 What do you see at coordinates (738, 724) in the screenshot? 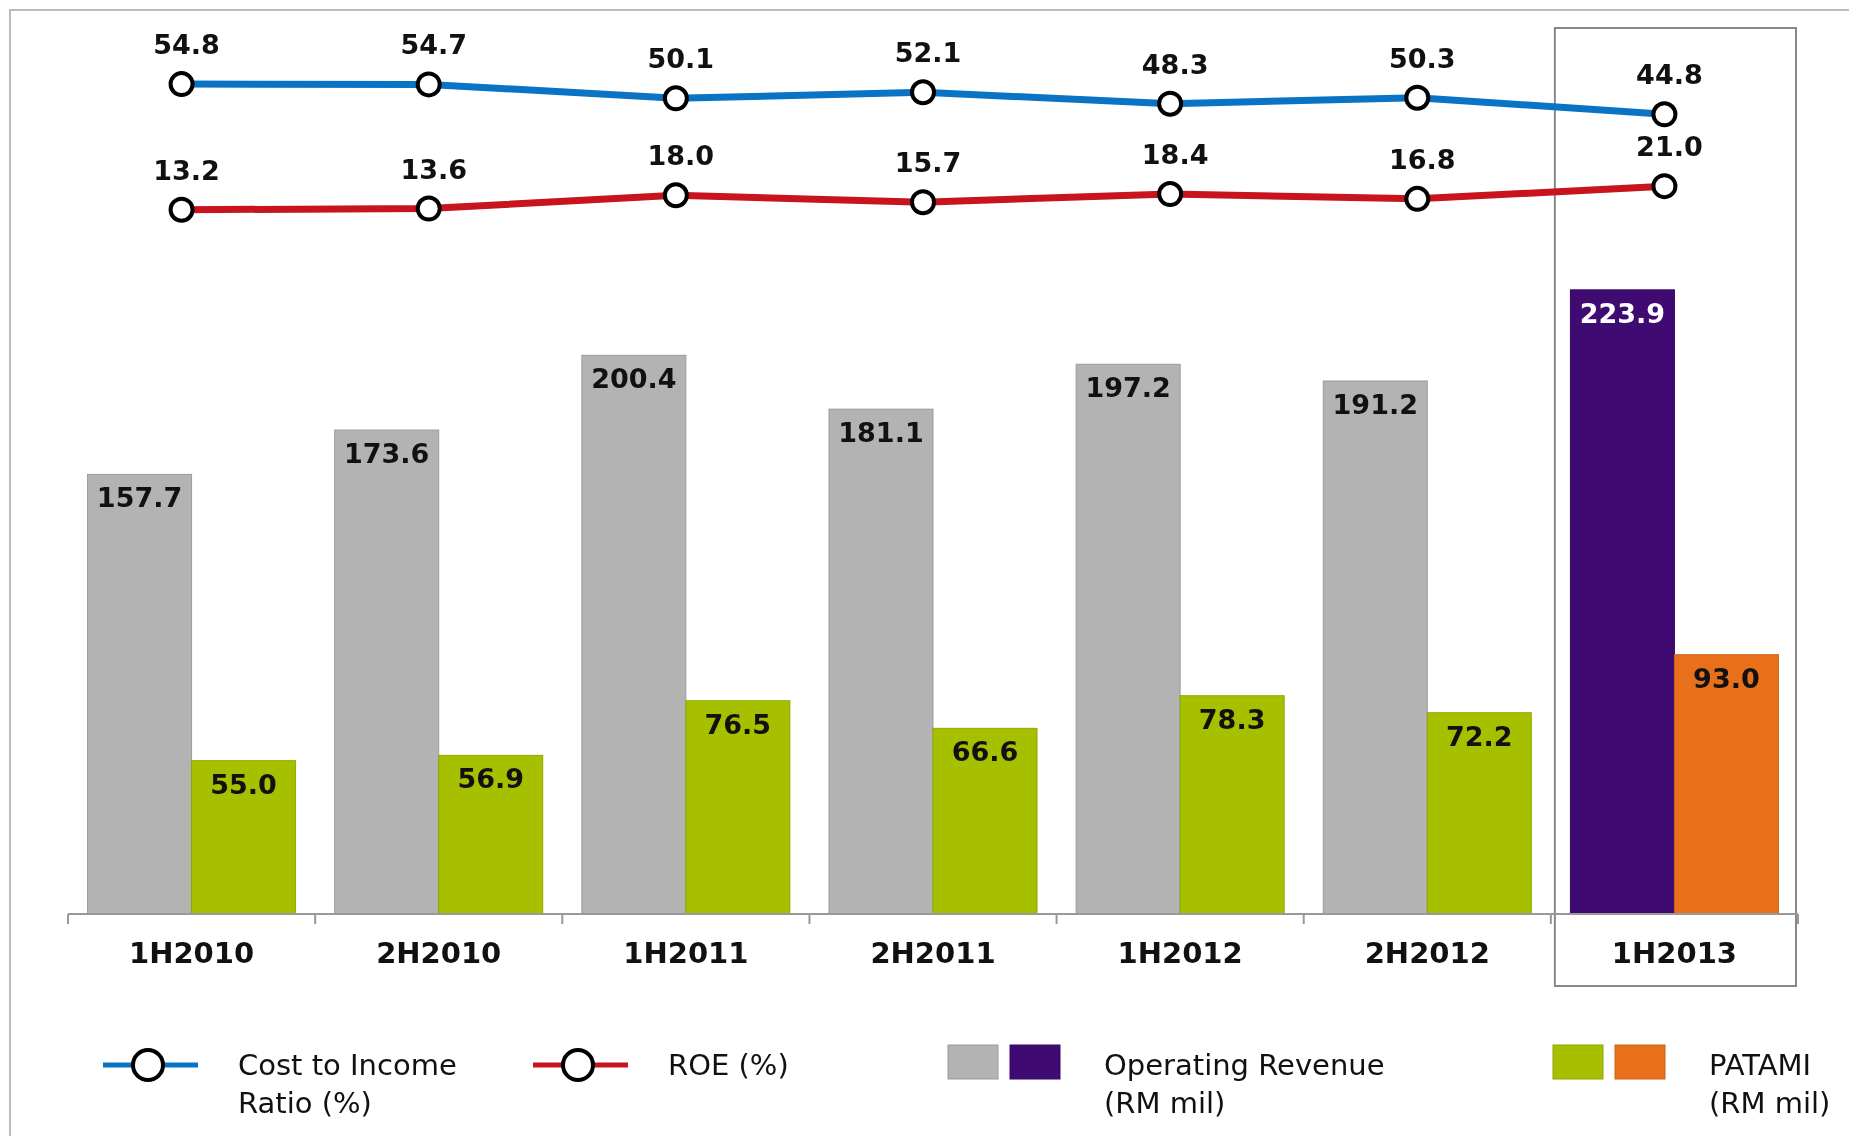
I see `data-label: 76.5` at bounding box center [738, 724].